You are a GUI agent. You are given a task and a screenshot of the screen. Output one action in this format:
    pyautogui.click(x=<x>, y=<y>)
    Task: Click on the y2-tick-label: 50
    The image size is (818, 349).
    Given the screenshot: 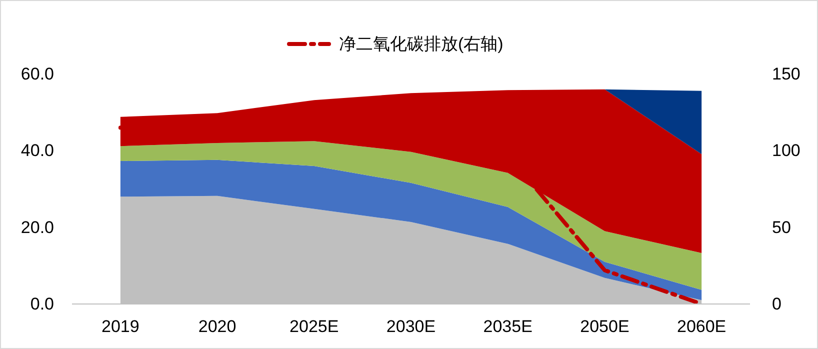 What is the action you would take?
    pyautogui.click(x=781, y=227)
    